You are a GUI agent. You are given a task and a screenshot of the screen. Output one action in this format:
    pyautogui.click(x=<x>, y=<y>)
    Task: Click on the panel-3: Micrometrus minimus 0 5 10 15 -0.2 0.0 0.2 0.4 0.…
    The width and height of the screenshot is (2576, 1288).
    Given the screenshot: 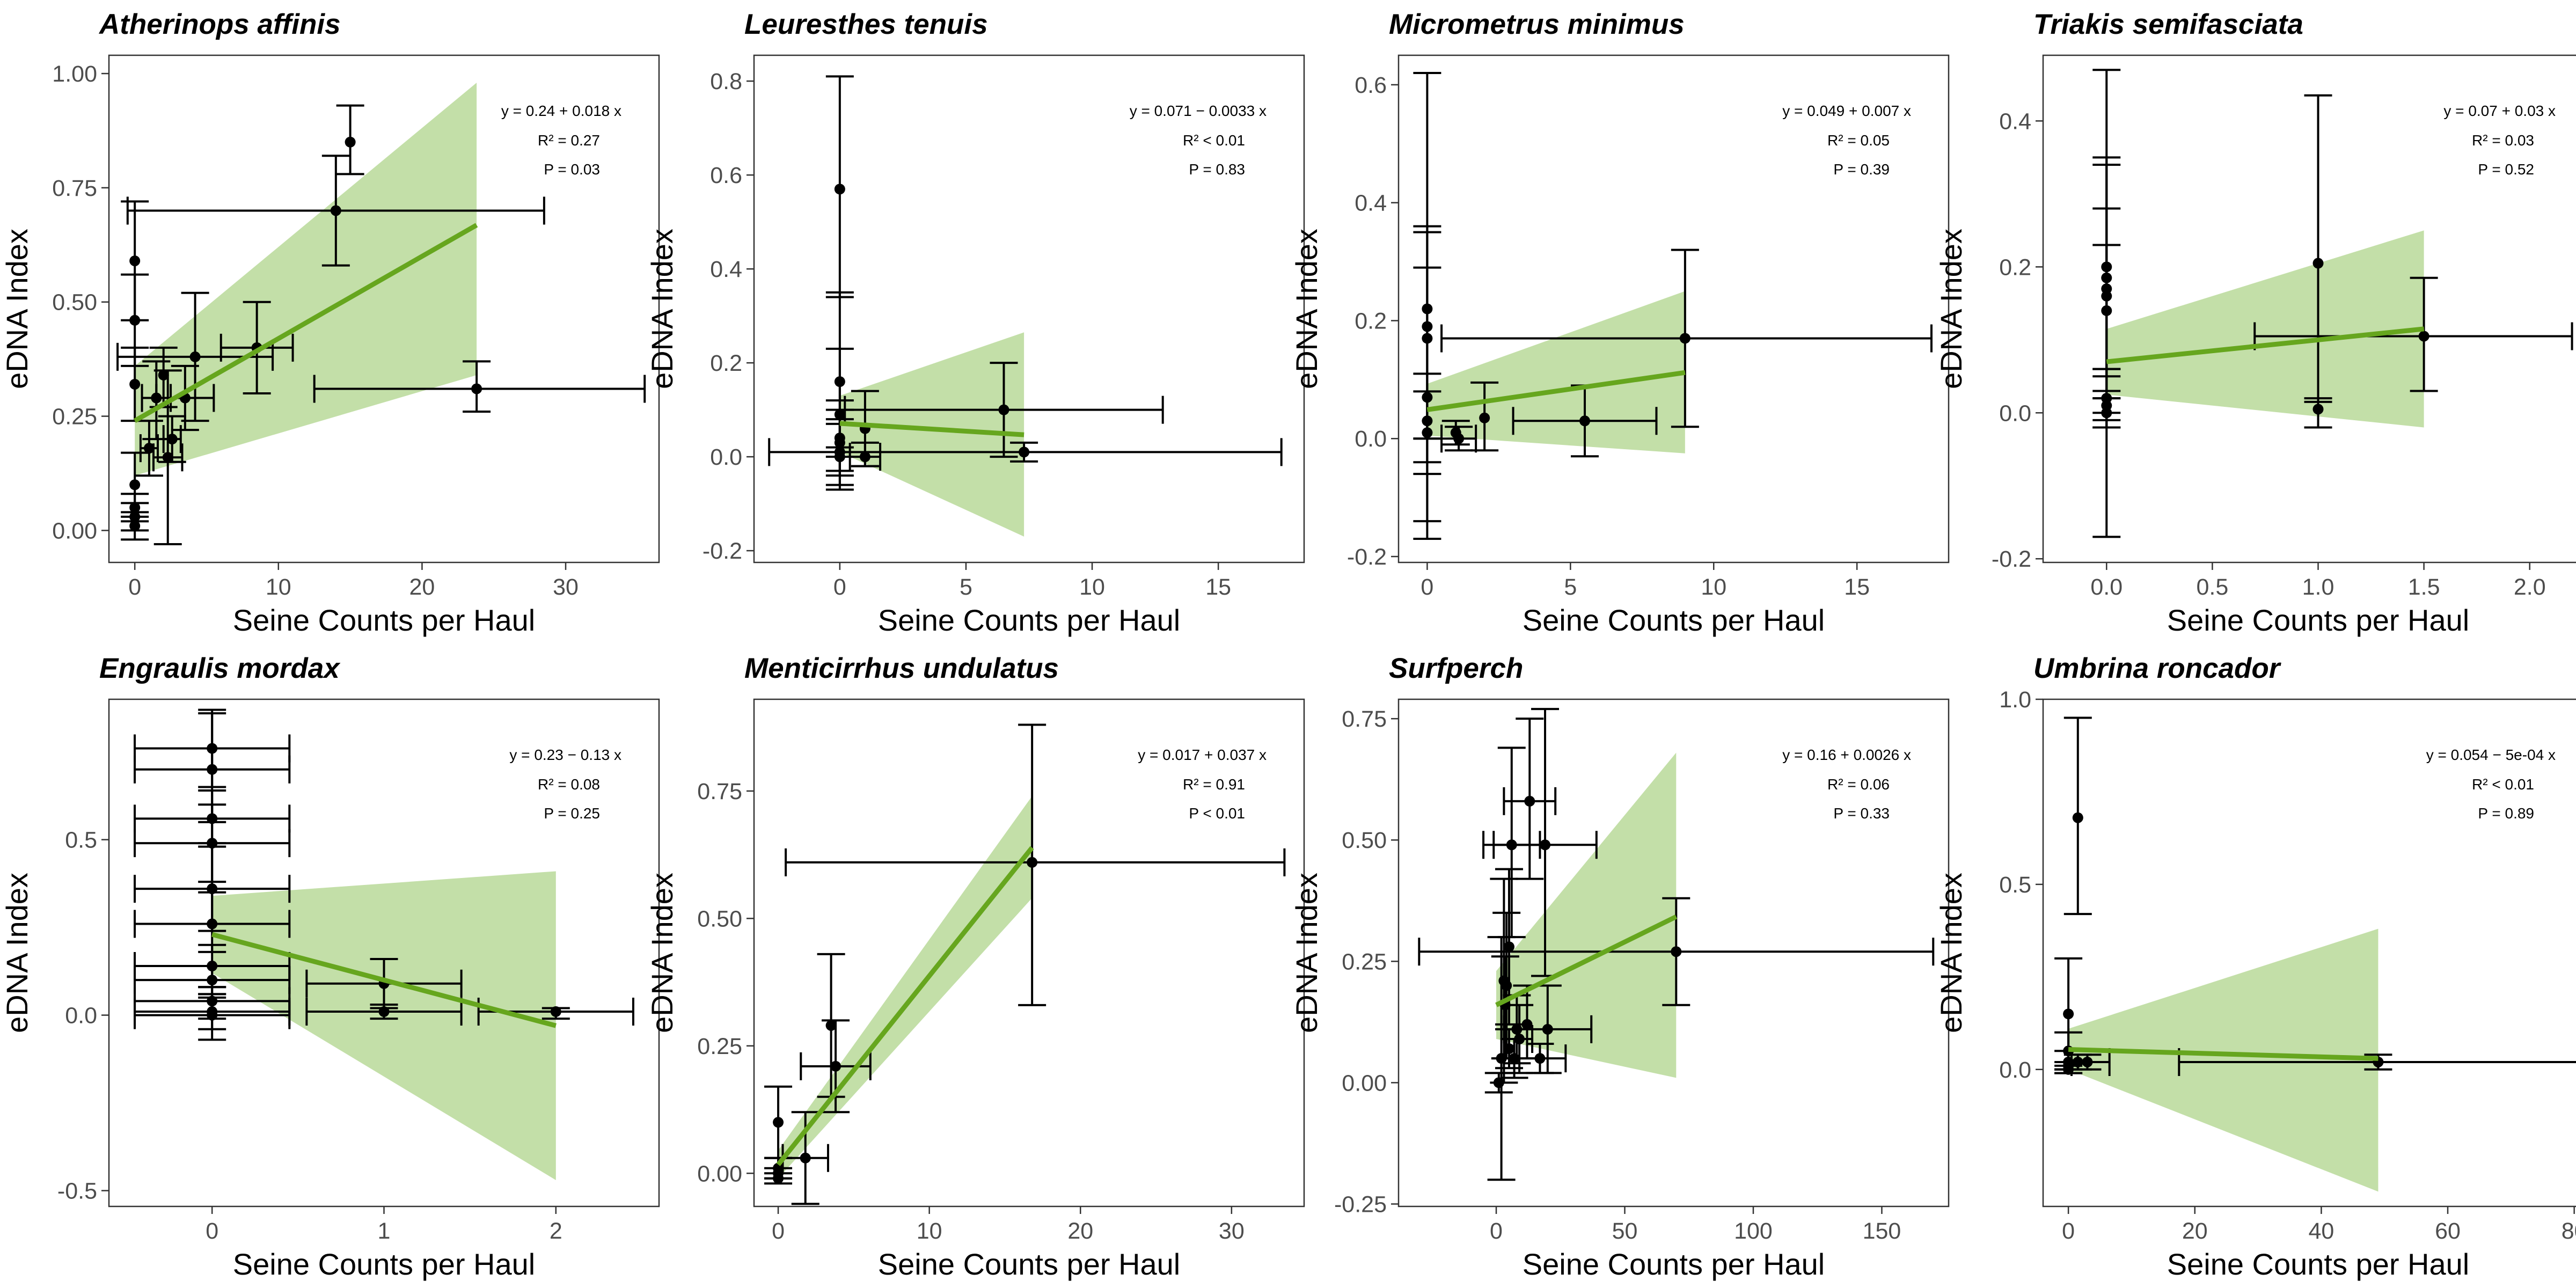 What is the action you would take?
    pyautogui.click(x=1620, y=323)
    